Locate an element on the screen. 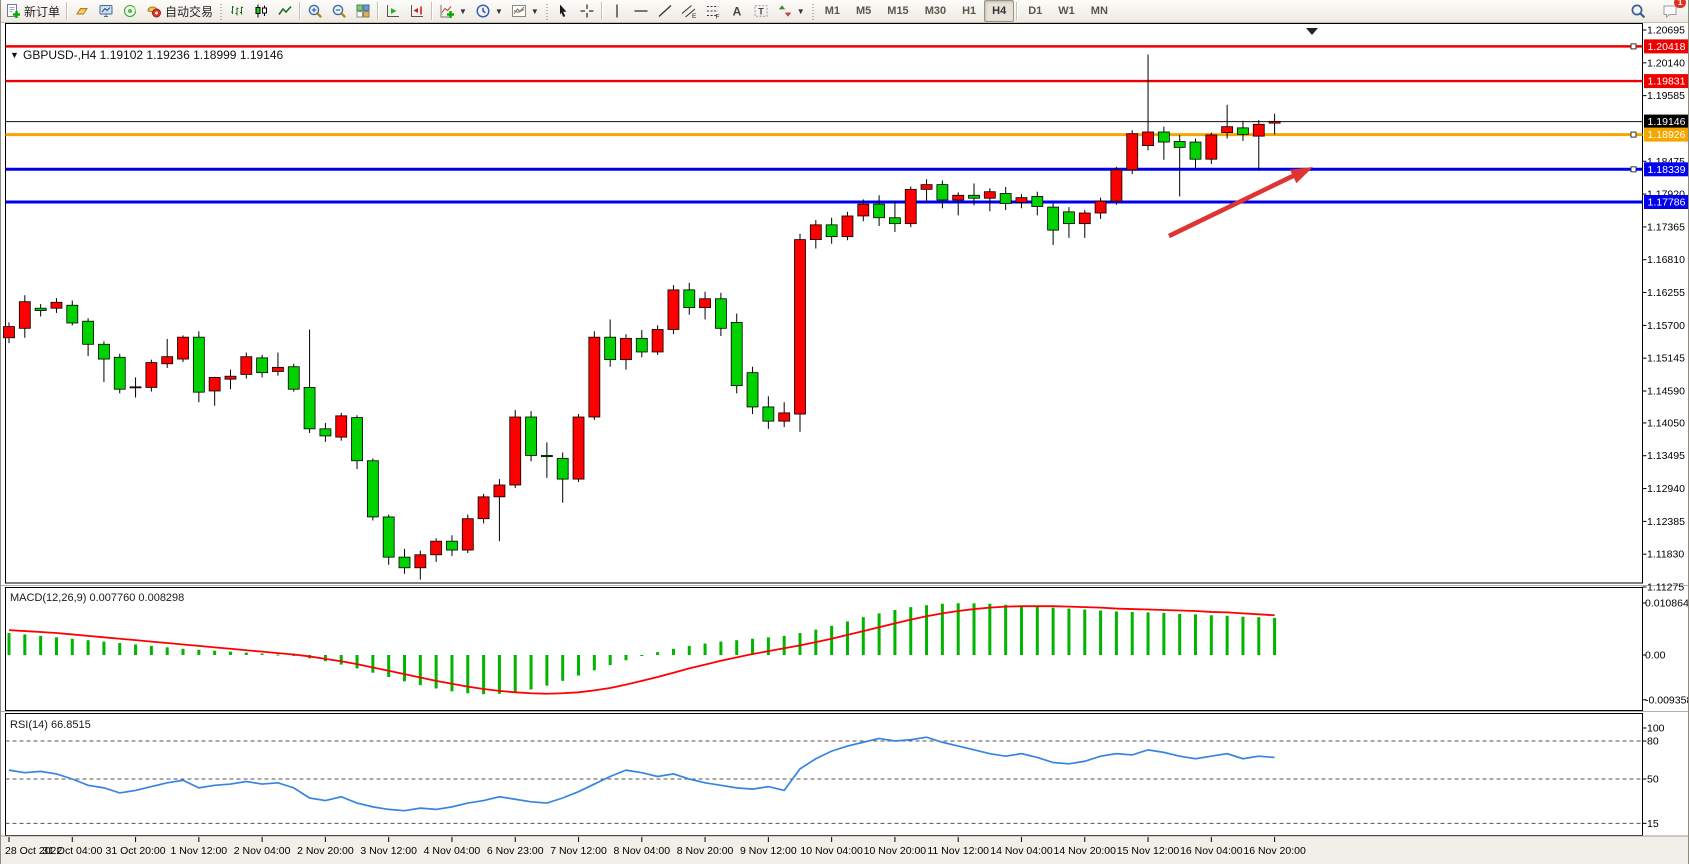  chart-window-button is located at coordinates (106, 11).